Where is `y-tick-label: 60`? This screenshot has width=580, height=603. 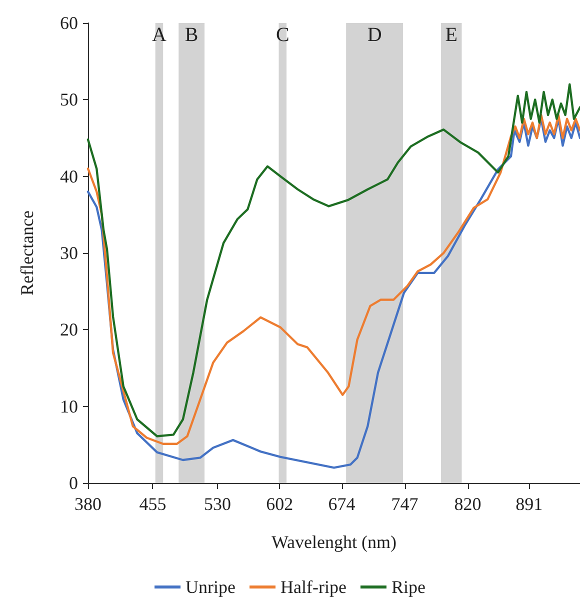
y-tick-label: 60 is located at coordinates (69, 23).